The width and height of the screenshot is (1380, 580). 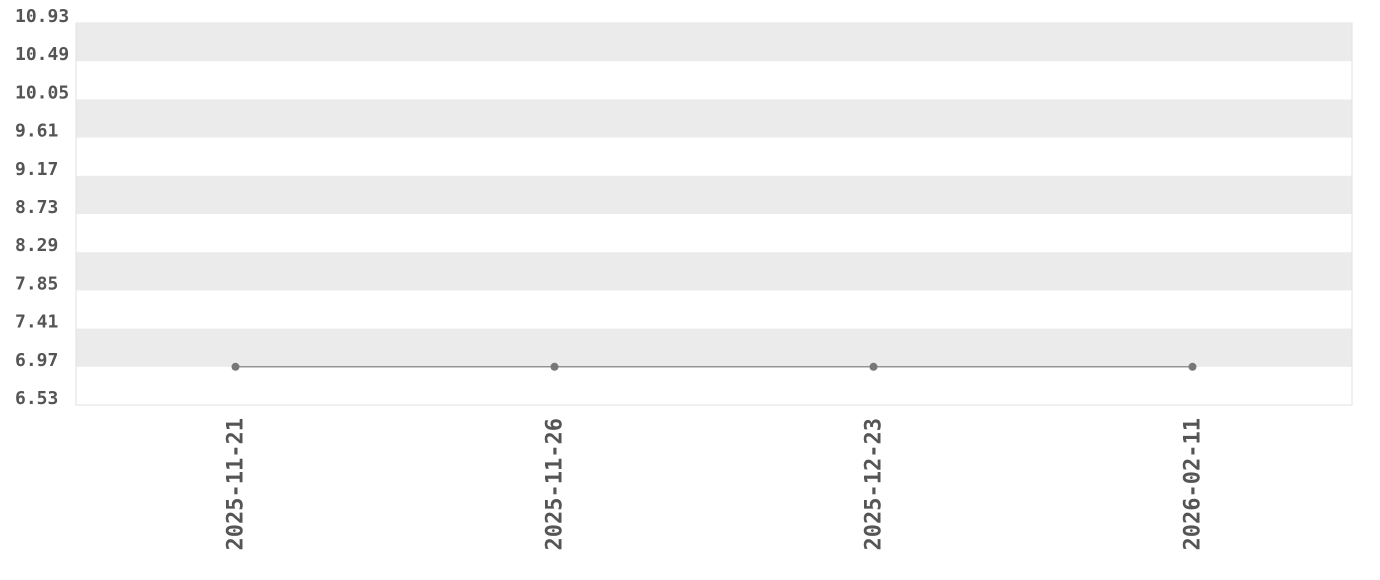 What do you see at coordinates (1193, 484) in the screenshot?
I see `x-tick-label: 2026-02-11` at bounding box center [1193, 484].